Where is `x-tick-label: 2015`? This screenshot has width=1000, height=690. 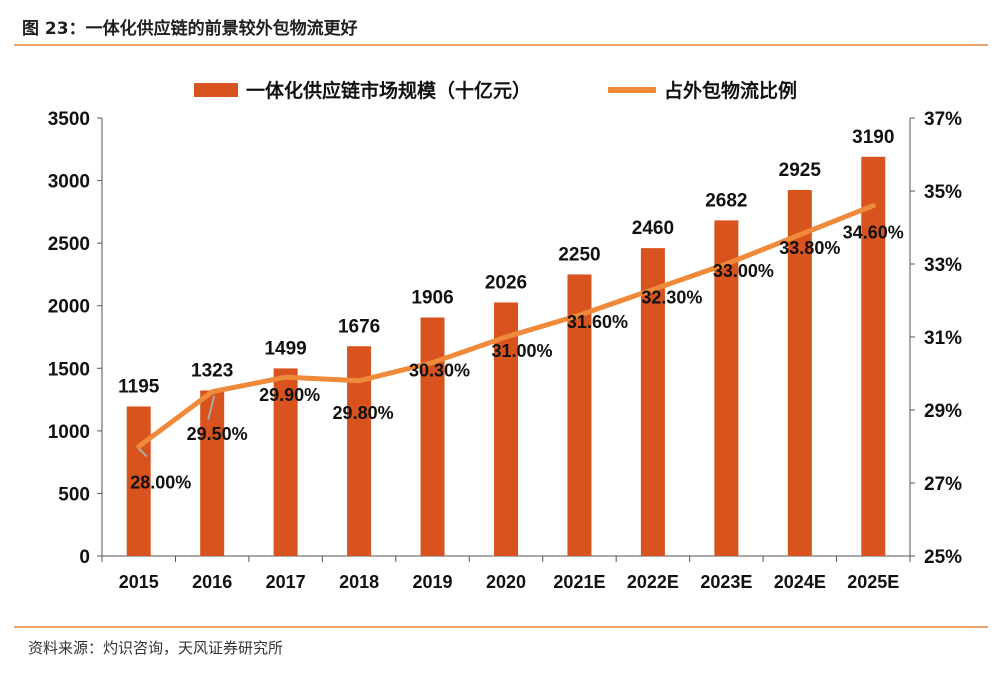 x-tick-label: 2015 is located at coordinates (139, 582).